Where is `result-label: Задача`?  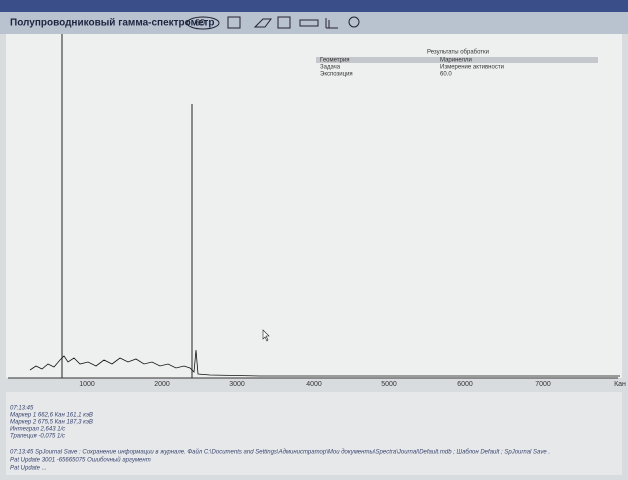
result-label: Задача is located at coordinates (330, 68).